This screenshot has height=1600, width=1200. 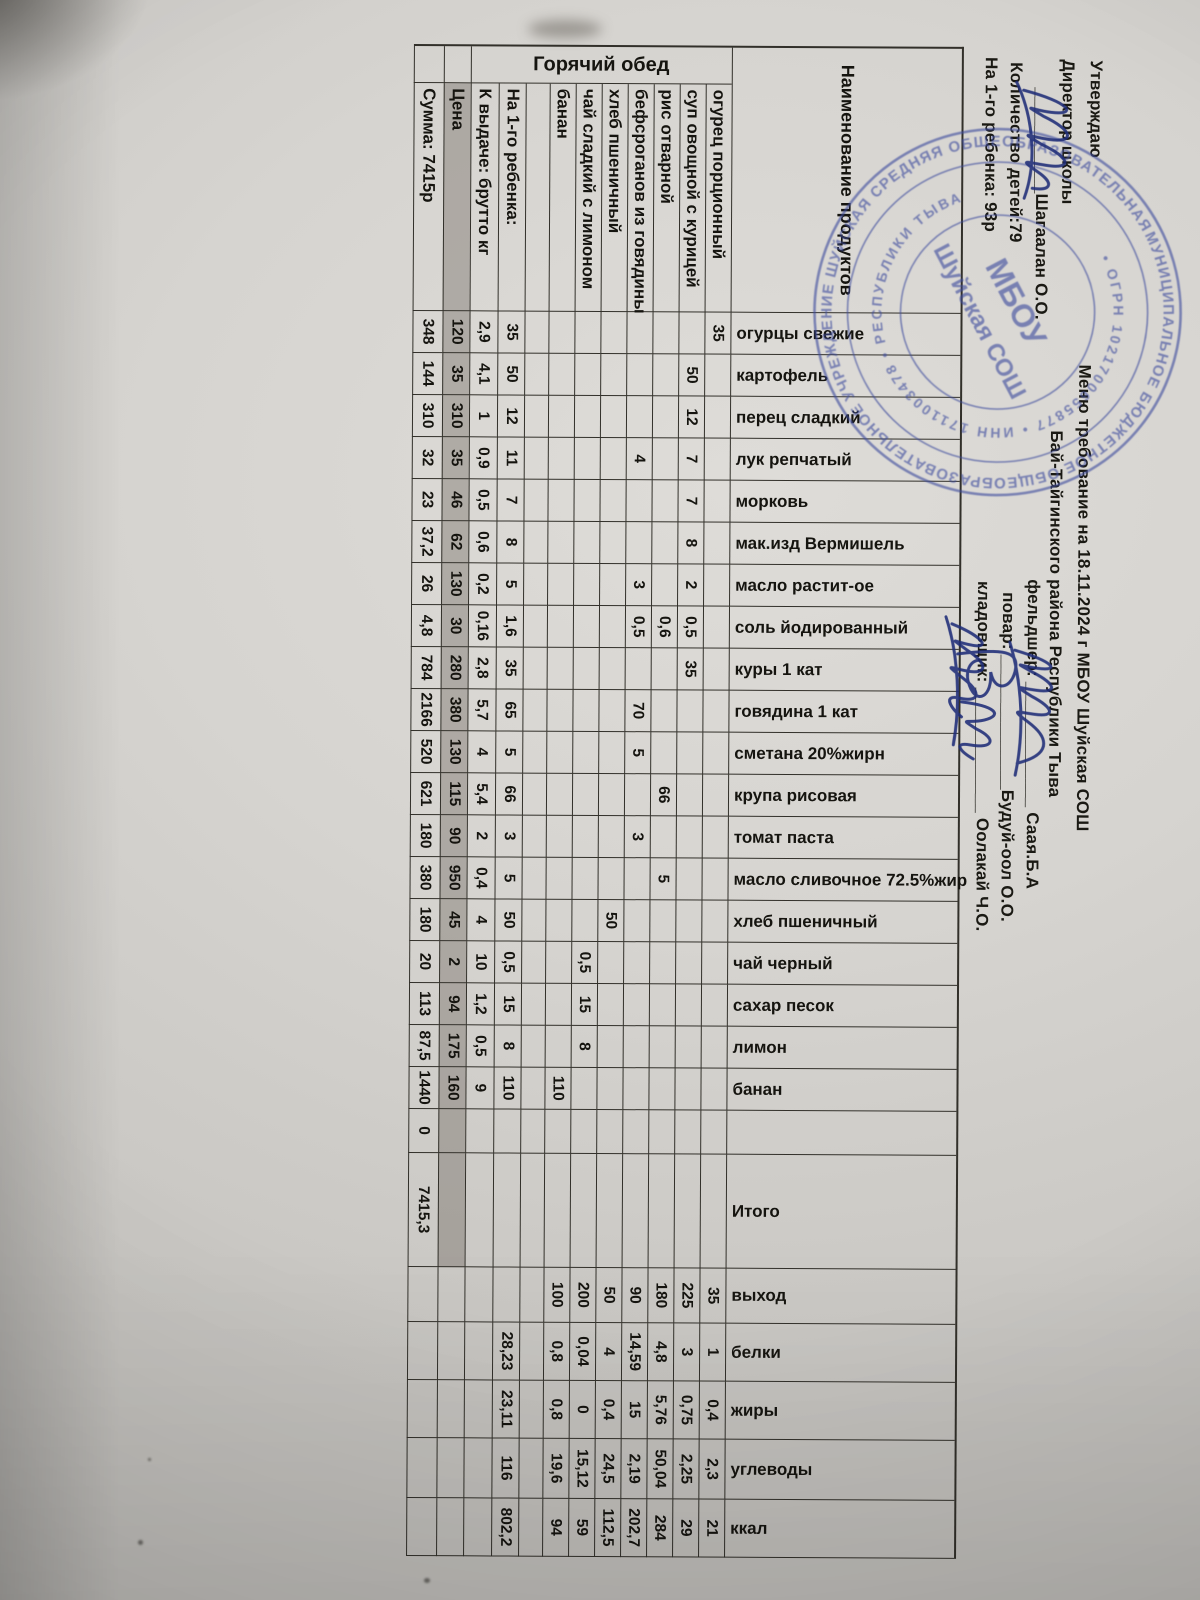 I want to click on value-cell: 35, so click(x=511, y=332).